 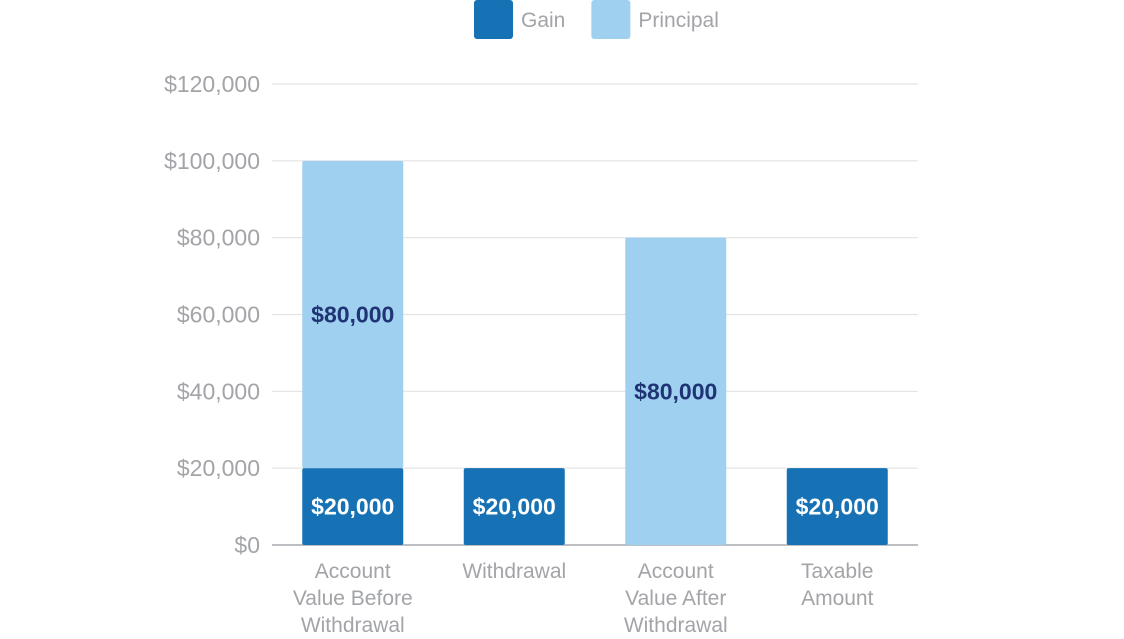 I want to click on y-tick-label: $120,000, so click(x=212, y=84).